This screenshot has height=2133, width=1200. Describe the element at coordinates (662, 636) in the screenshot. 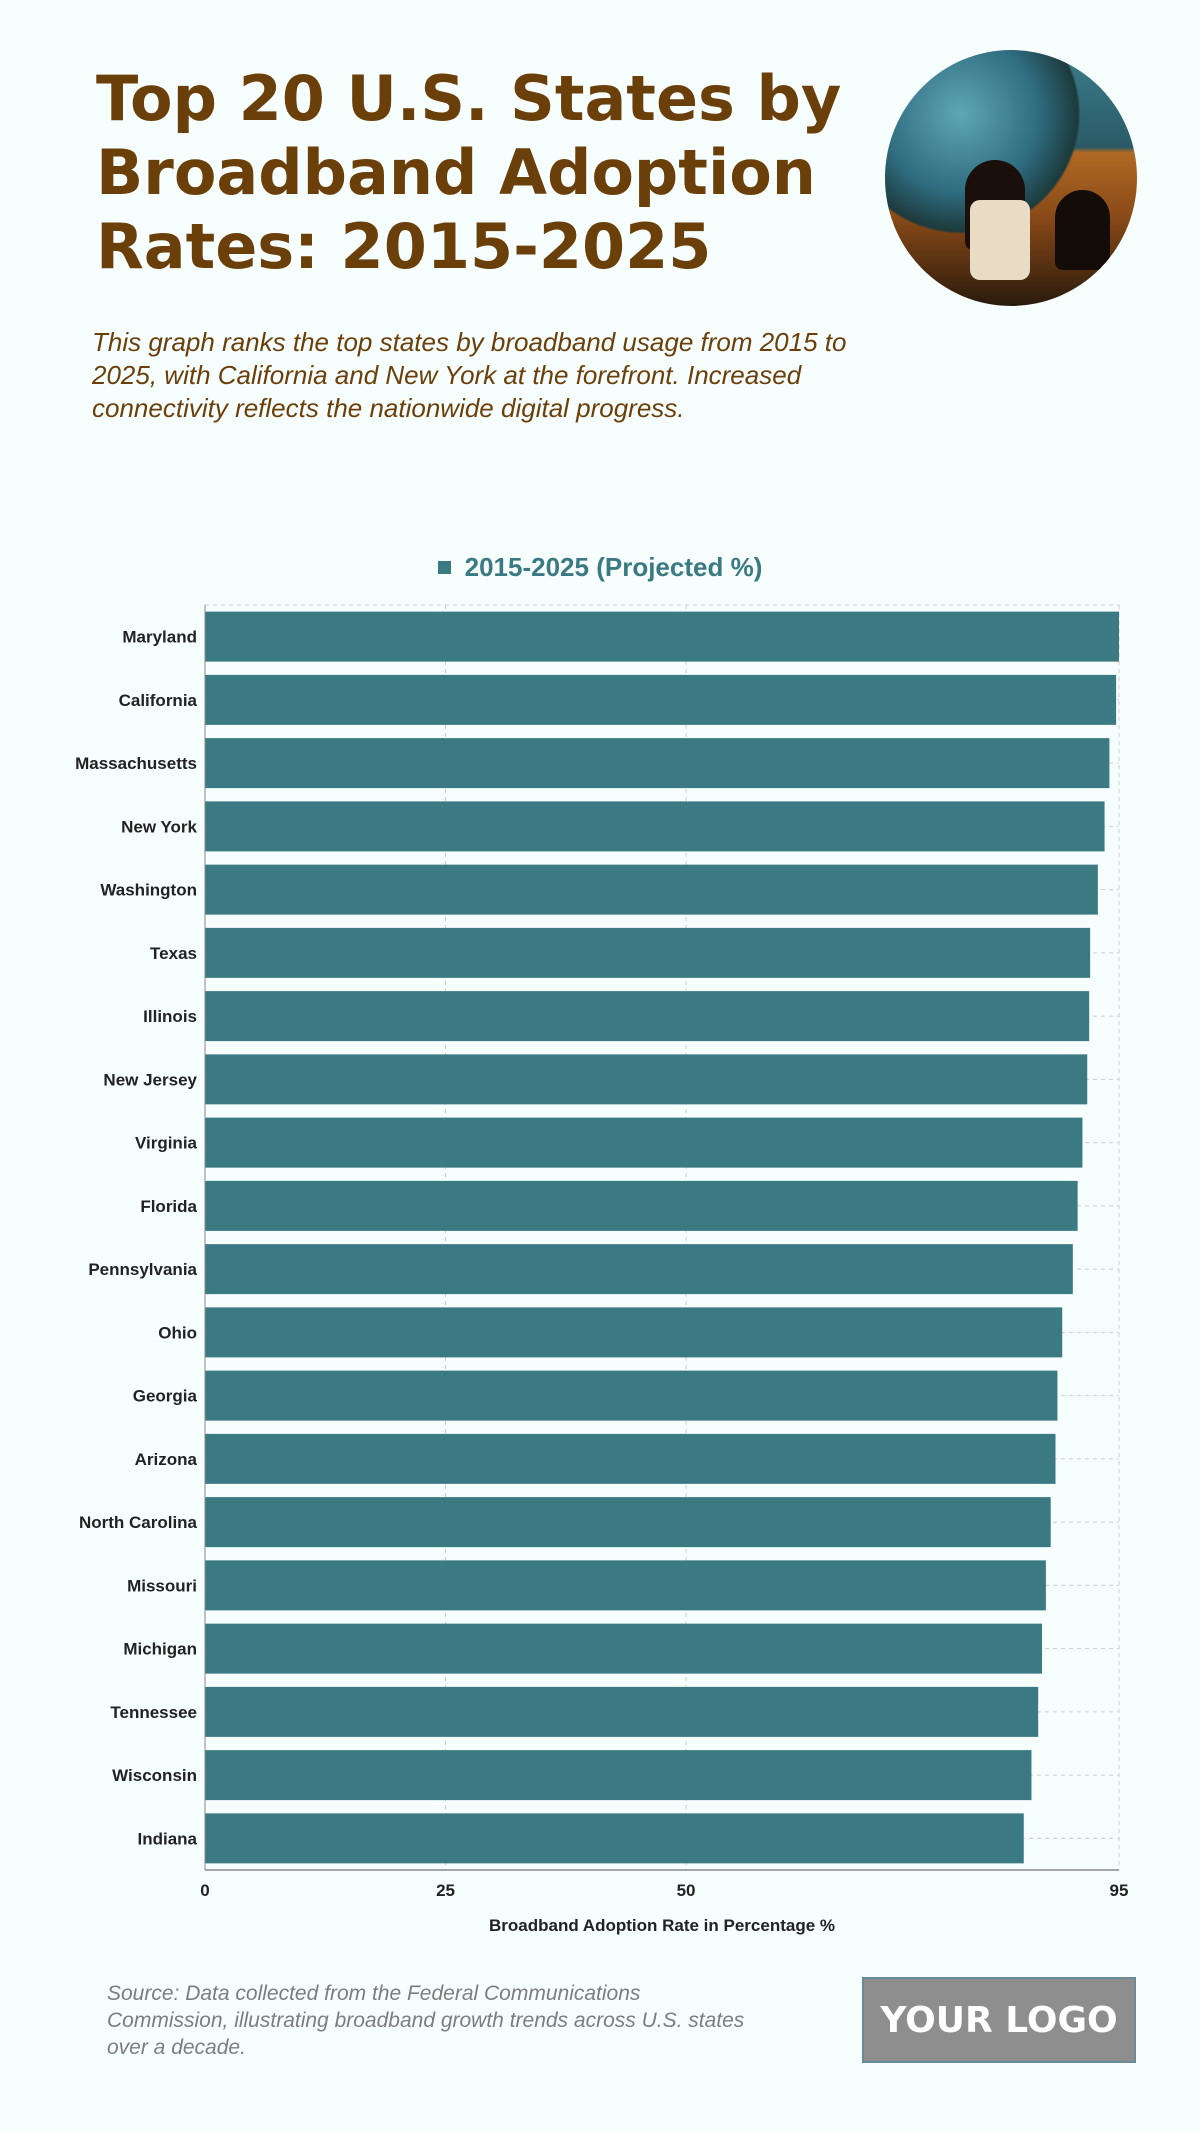

I see `bar-maryland` at that location.